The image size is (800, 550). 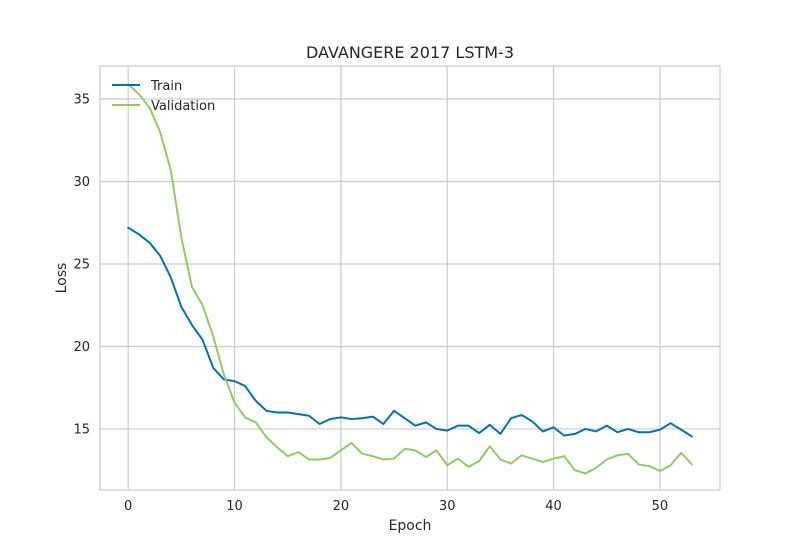 I want to click on y-tick-label: 20, so click(x=81, y=347).